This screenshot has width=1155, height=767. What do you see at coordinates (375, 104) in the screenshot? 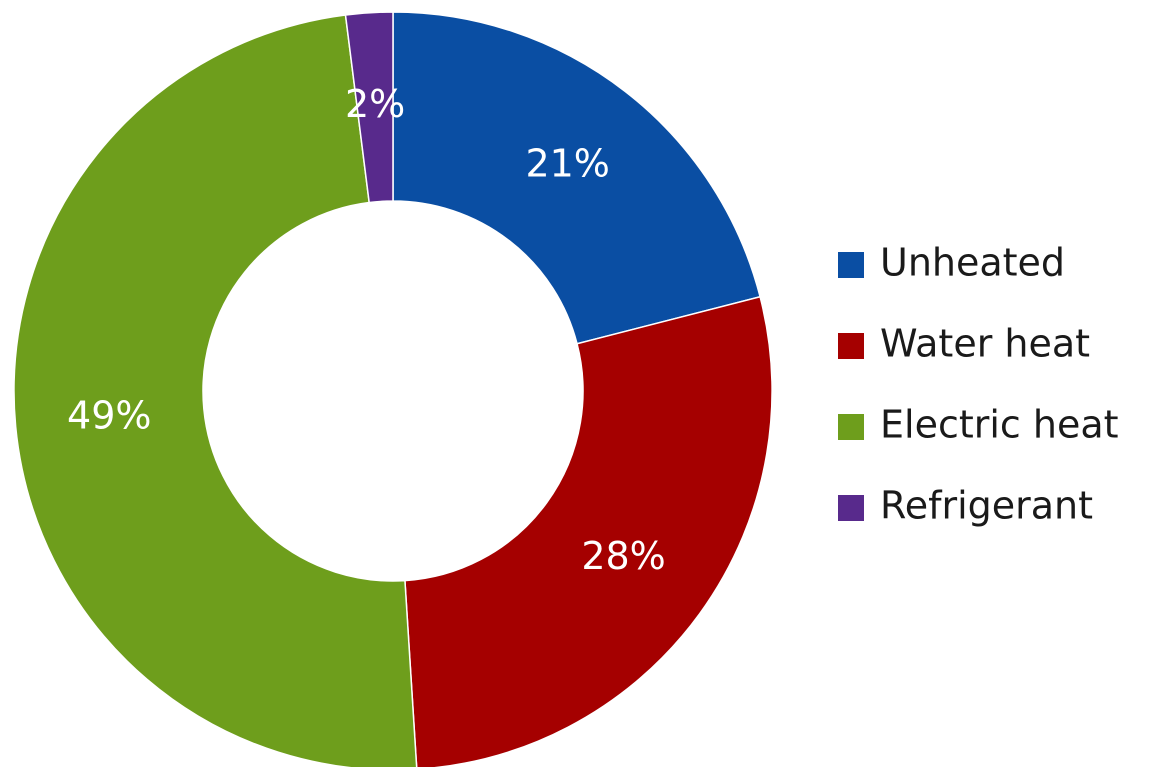
I see `data-label: 2%` at bounding box center [375, 104].